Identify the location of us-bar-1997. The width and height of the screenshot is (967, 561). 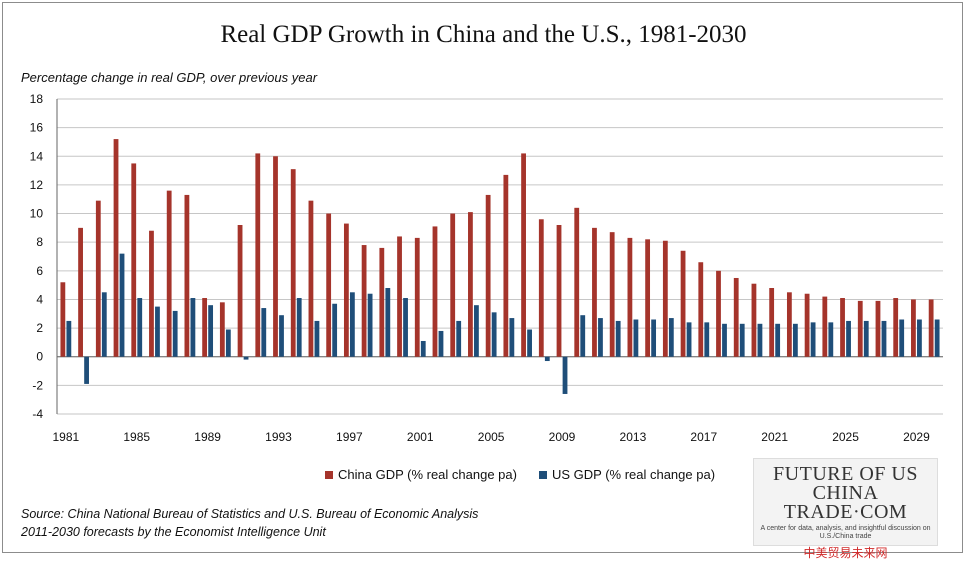
(352, 324).